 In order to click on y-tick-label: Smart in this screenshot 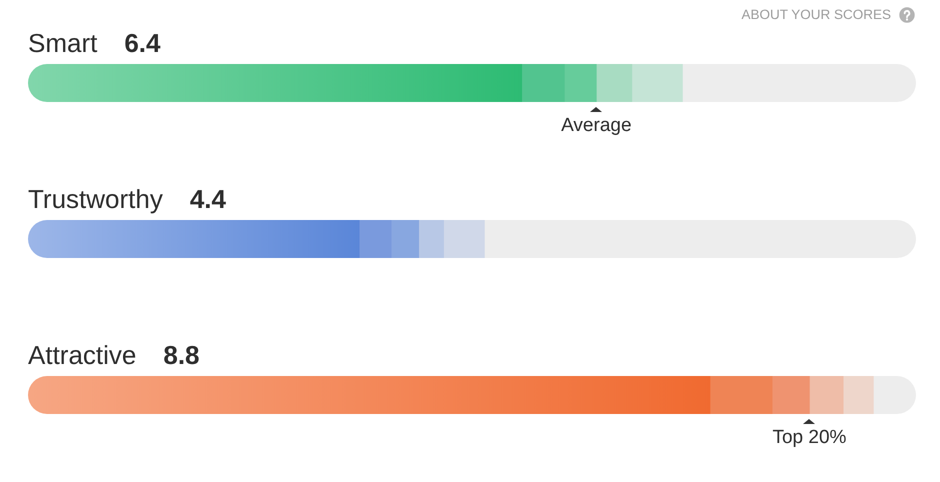, I will do `click(63, 43)`.